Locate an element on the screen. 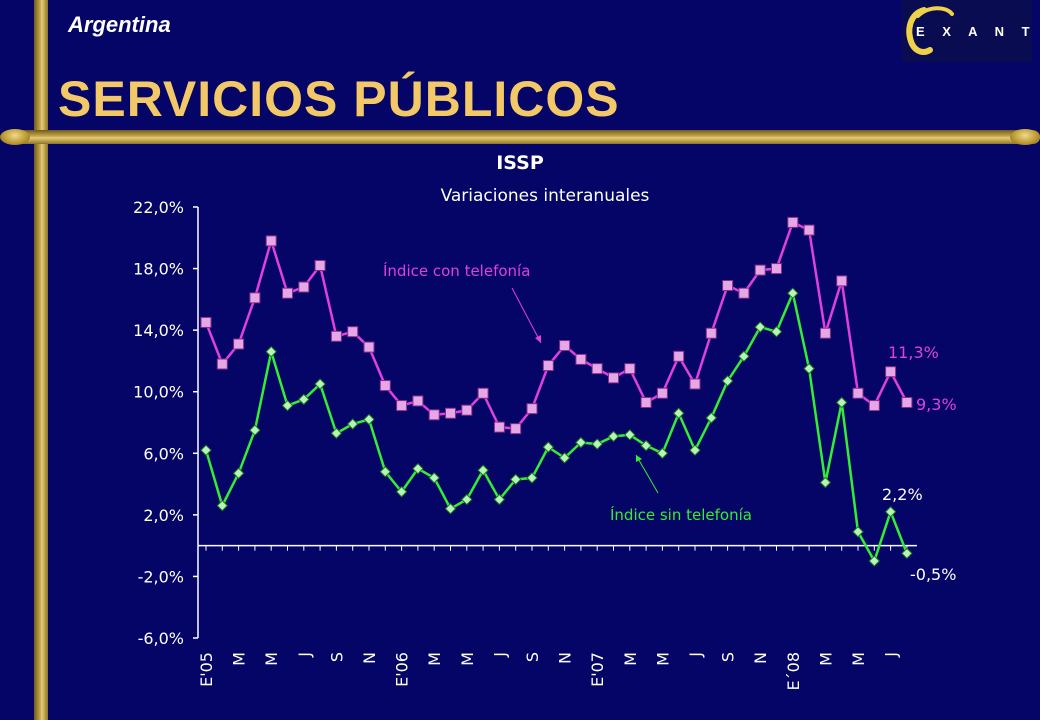  logo-wordmark: E X A N T E is located at coordinates (974, 31).